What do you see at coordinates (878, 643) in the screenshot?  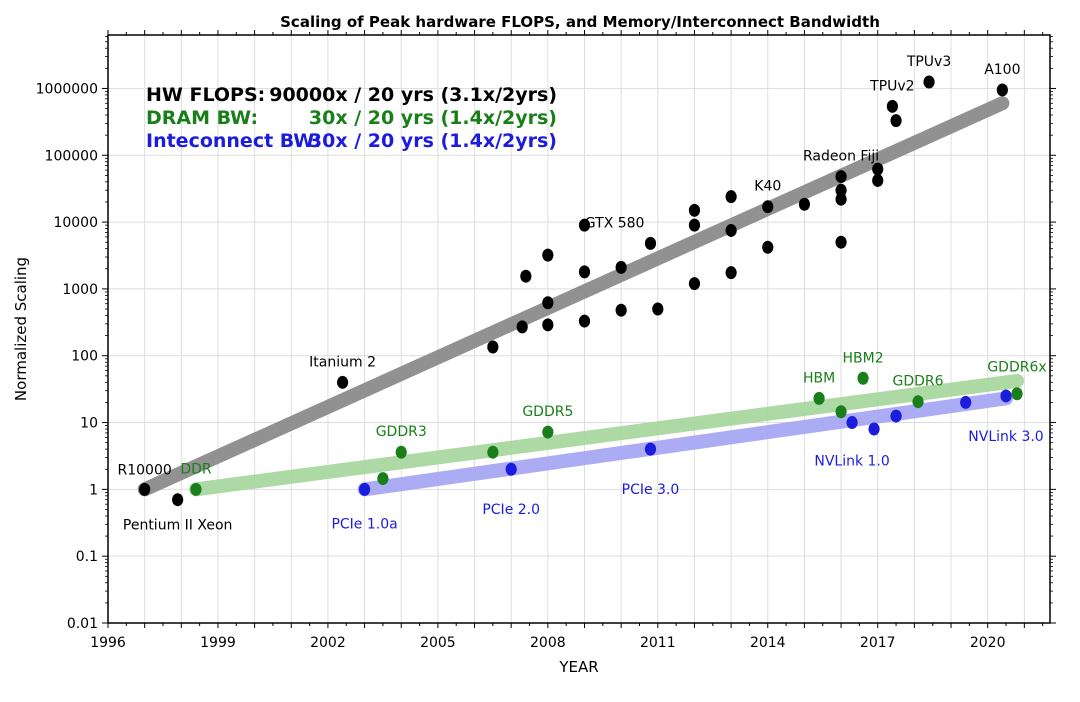 I see `x-tick-label: 2017` at bounding box center [878, 643].